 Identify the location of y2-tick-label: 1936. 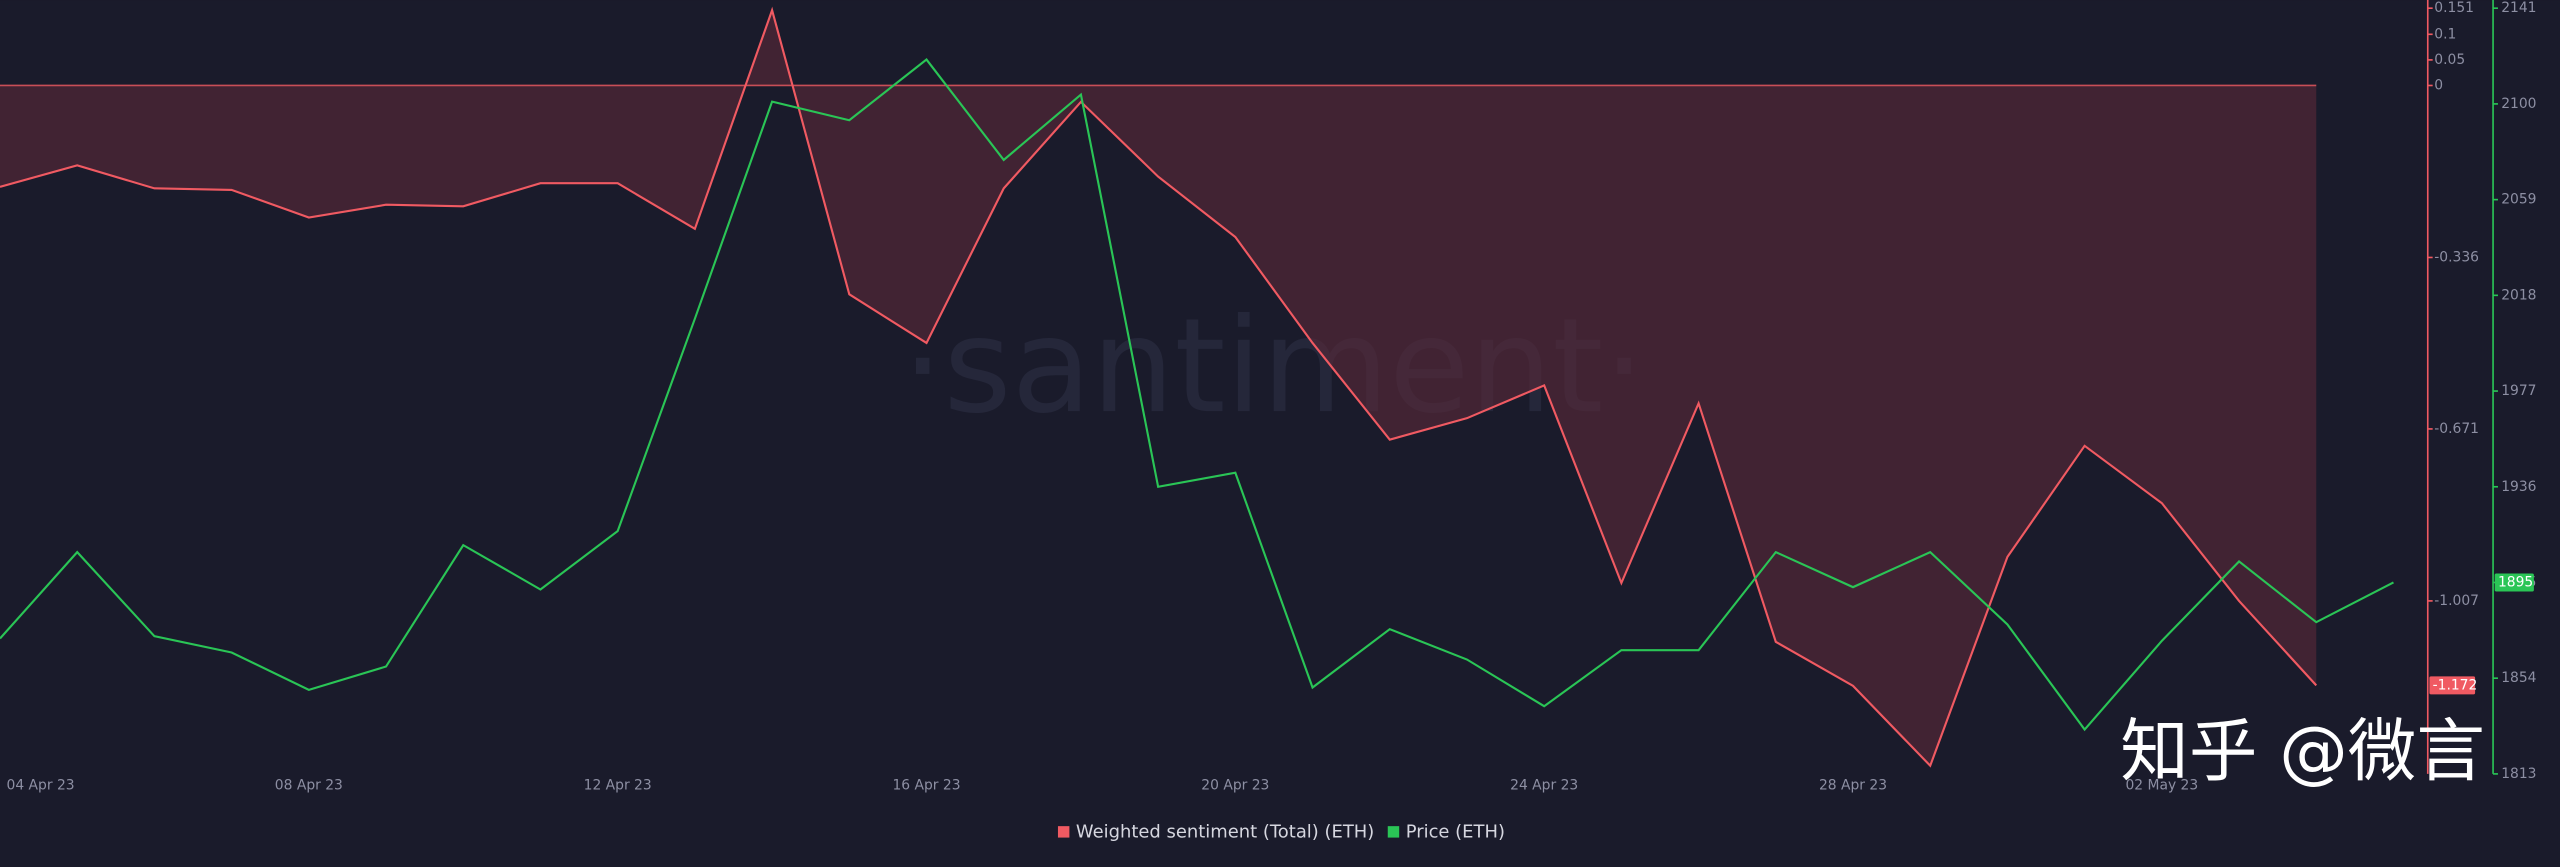
(2518, 487).